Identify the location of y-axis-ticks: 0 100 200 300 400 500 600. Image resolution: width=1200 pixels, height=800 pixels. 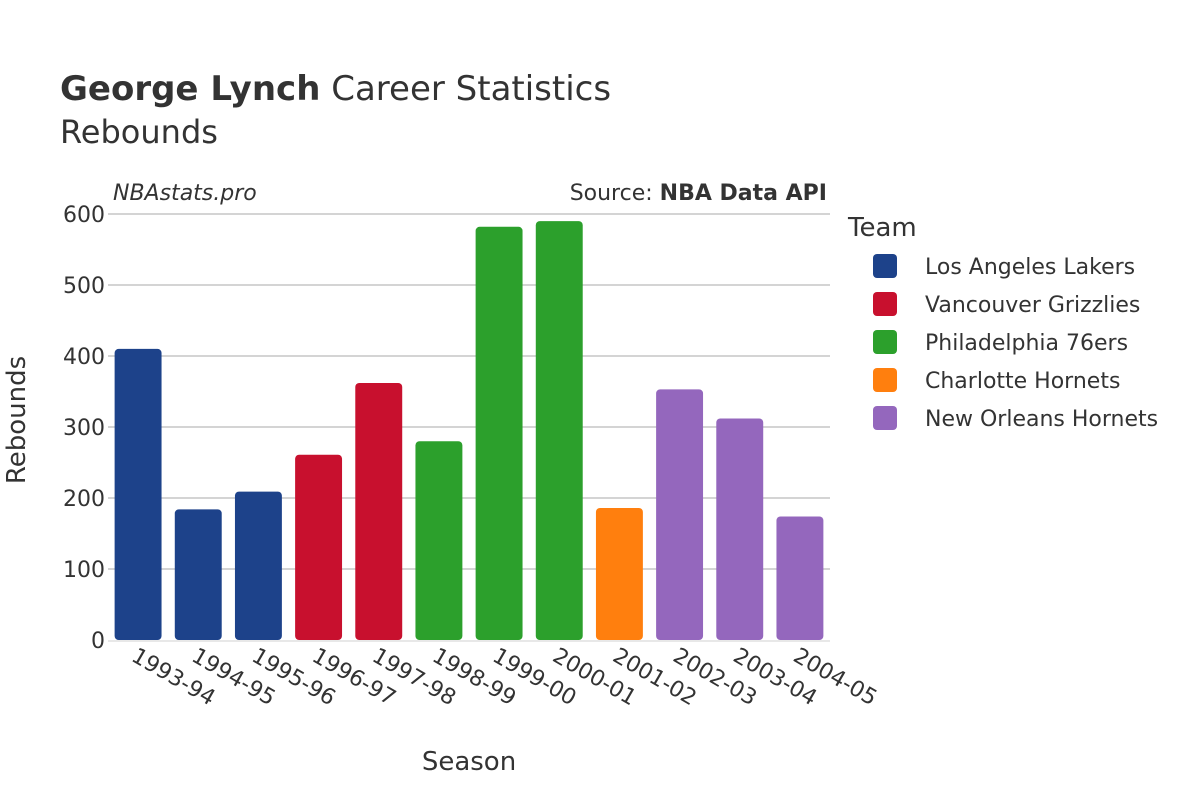
(84, 428).